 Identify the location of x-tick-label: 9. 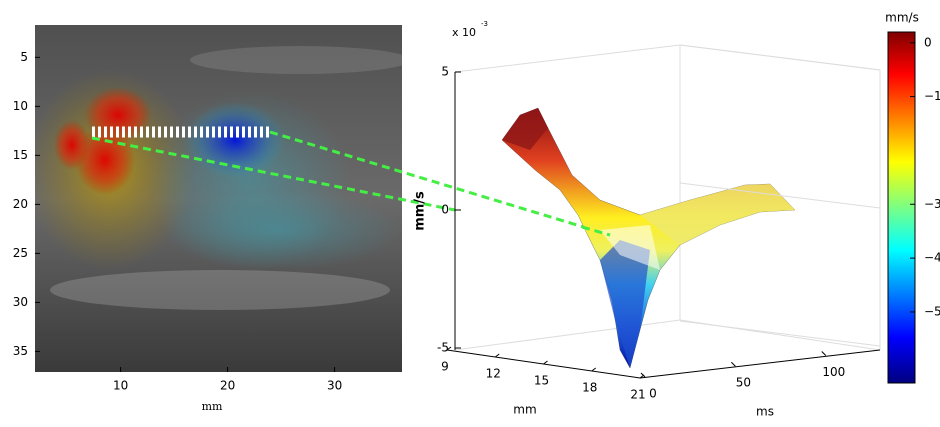
(445, 367).